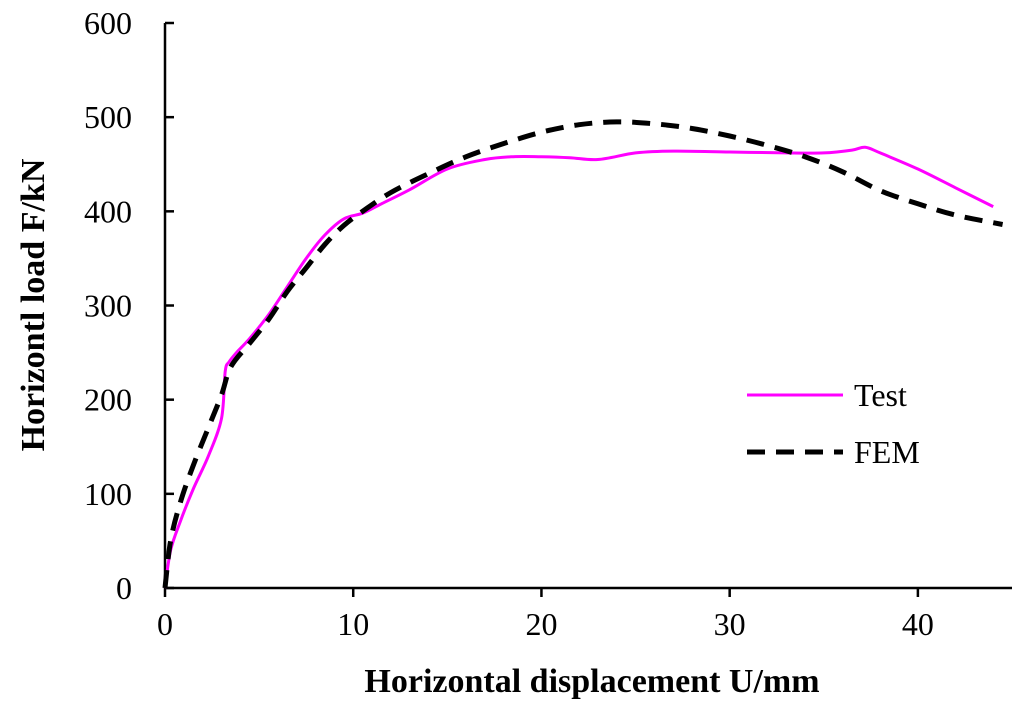  Describe the element at coordinates (108, 494) in the screenshot. I see `y-tick-label: 100` at that location.